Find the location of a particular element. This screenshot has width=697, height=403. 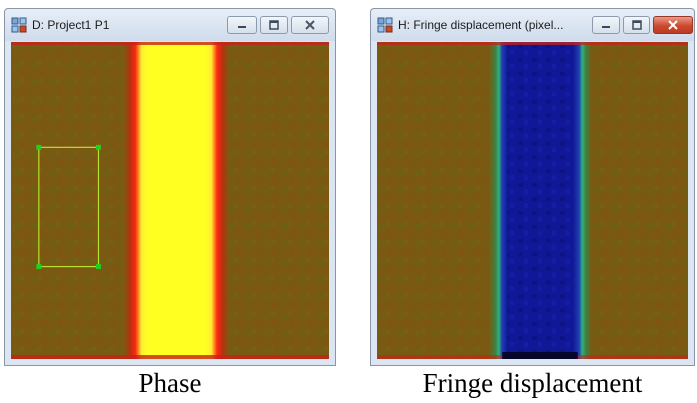

phase-caption: Phase is located at coordinates (170, 383).